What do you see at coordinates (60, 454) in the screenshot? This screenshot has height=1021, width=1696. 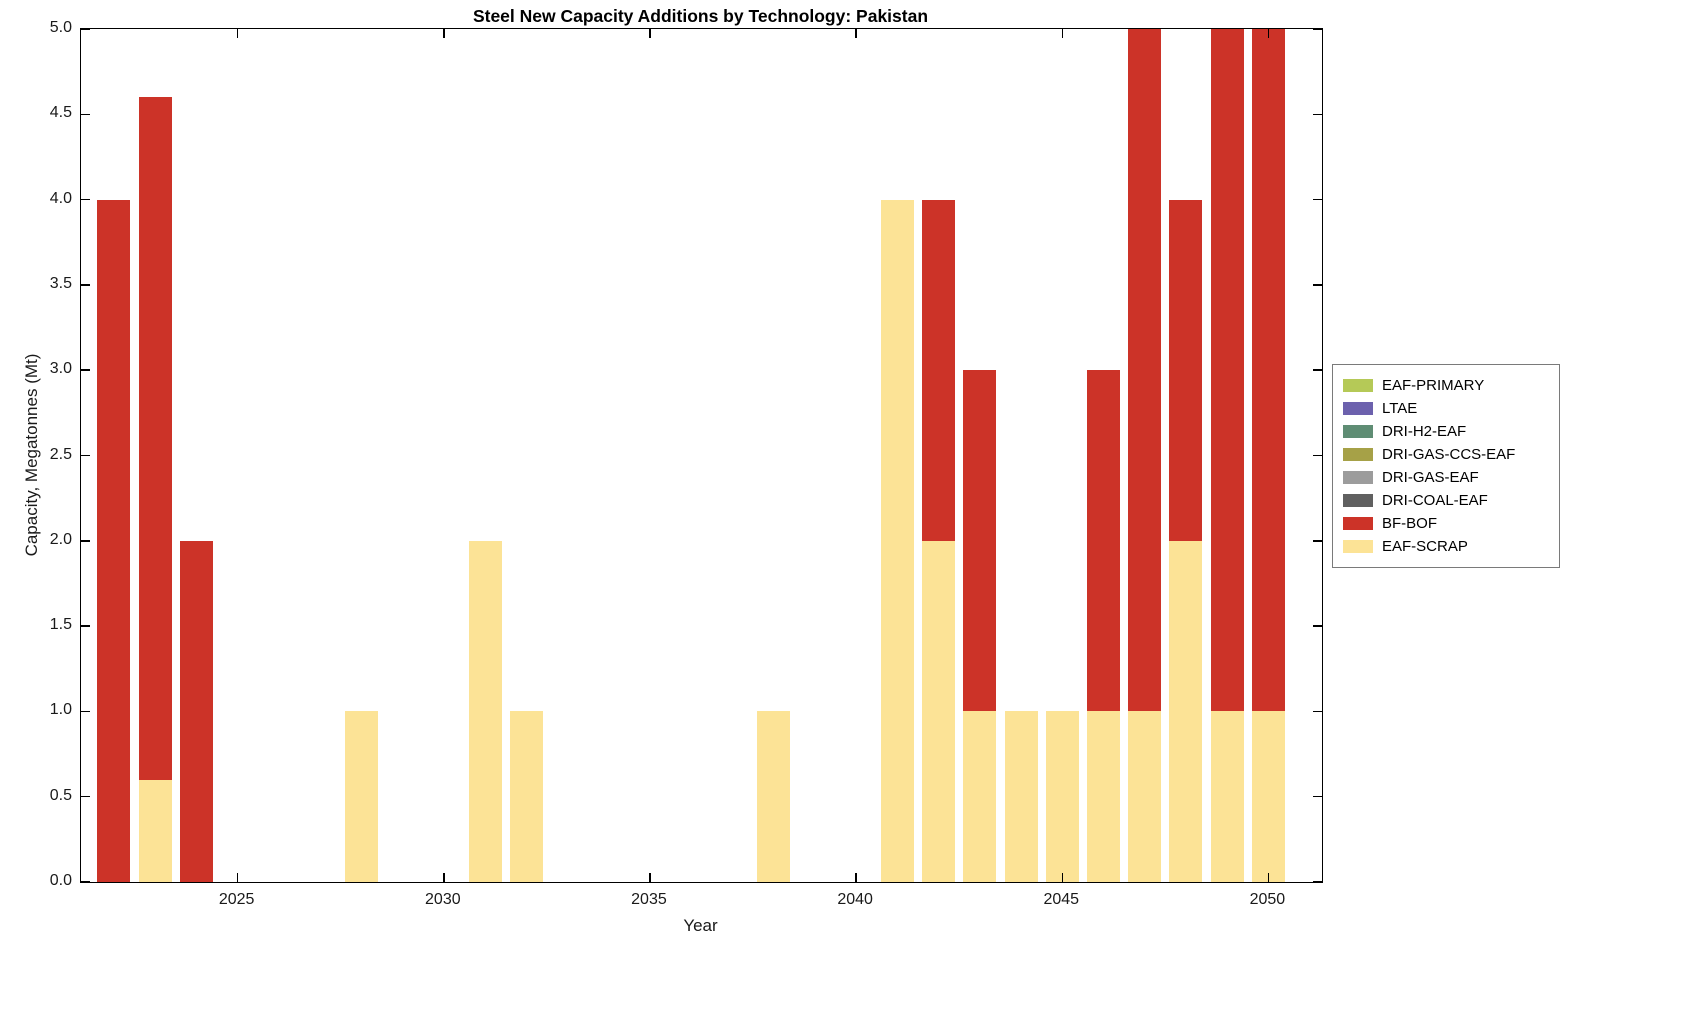 I see `y-tick-label: 2.5` at bounding box center [60, 454].